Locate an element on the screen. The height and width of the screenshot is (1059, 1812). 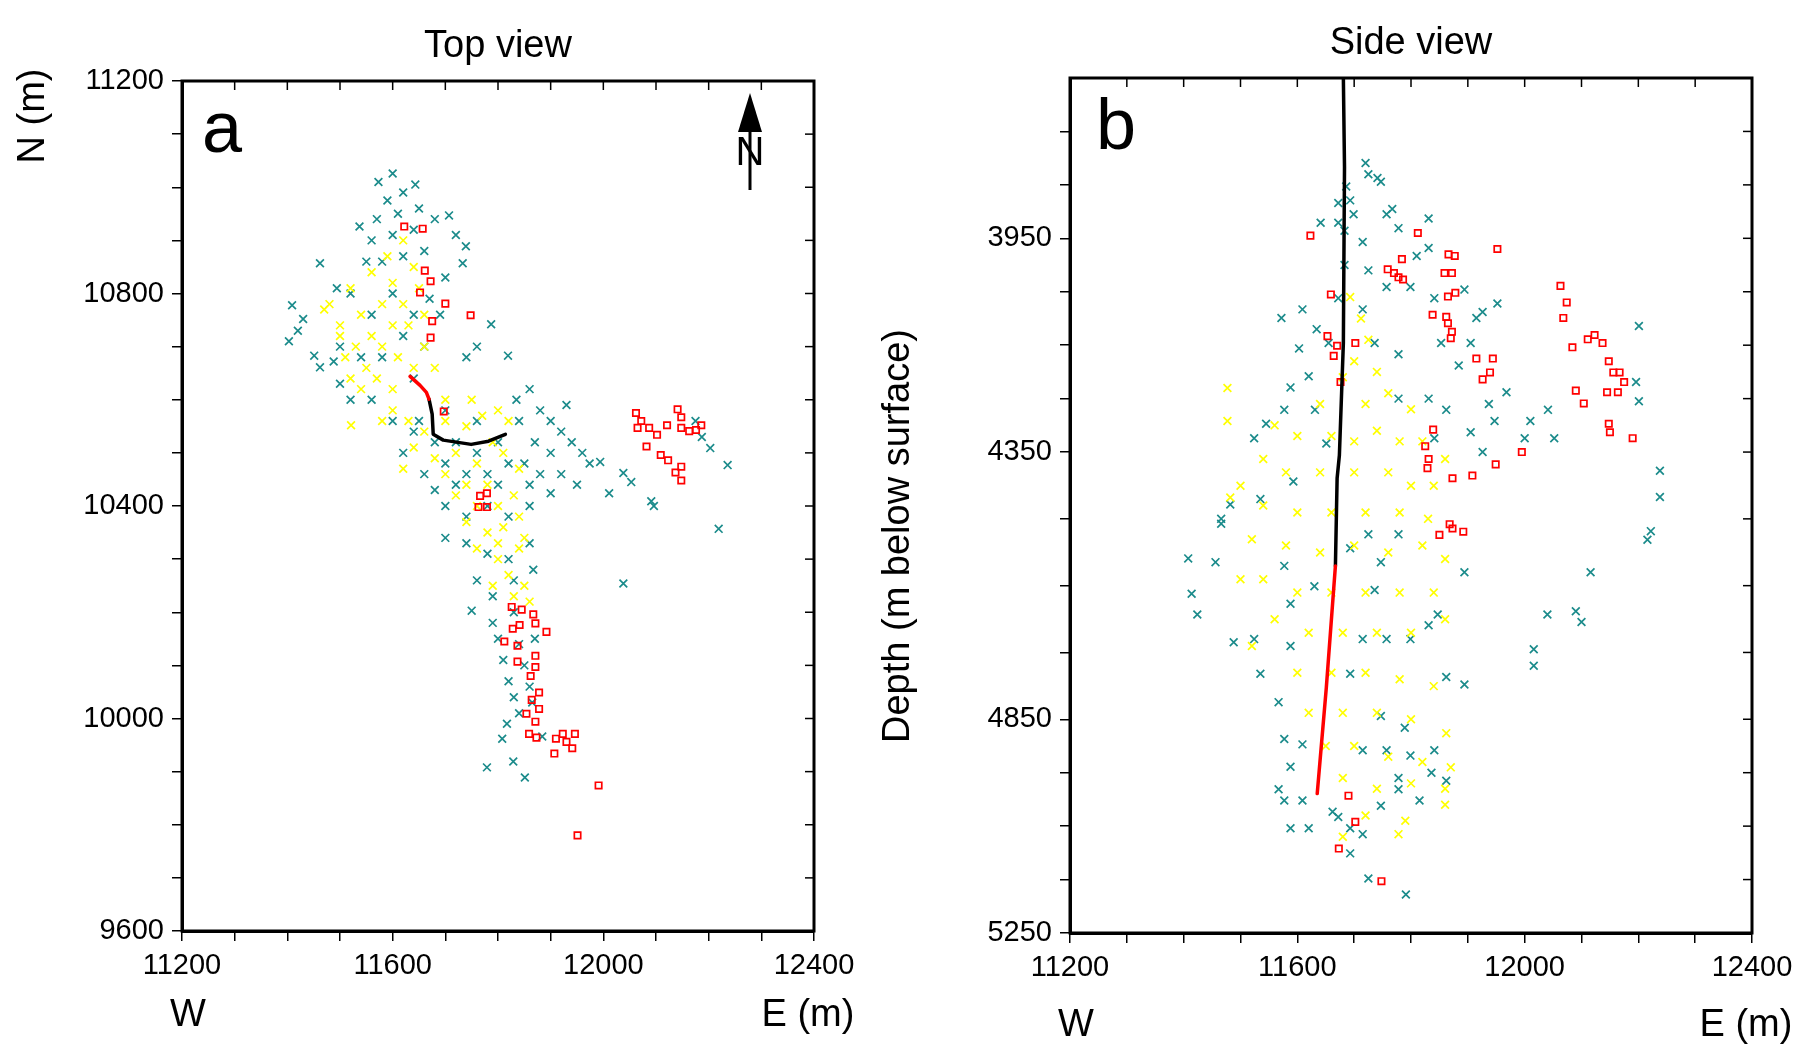
y-tick-label: 10800 is located at coordinates (123, 291).